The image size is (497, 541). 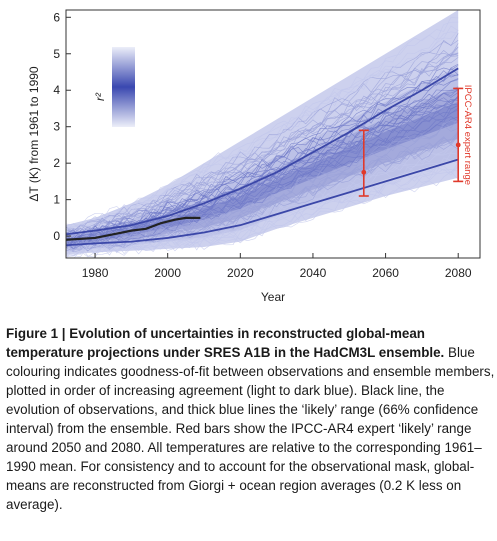 I want to click on series-line-observations, so click(x=133, y=228).